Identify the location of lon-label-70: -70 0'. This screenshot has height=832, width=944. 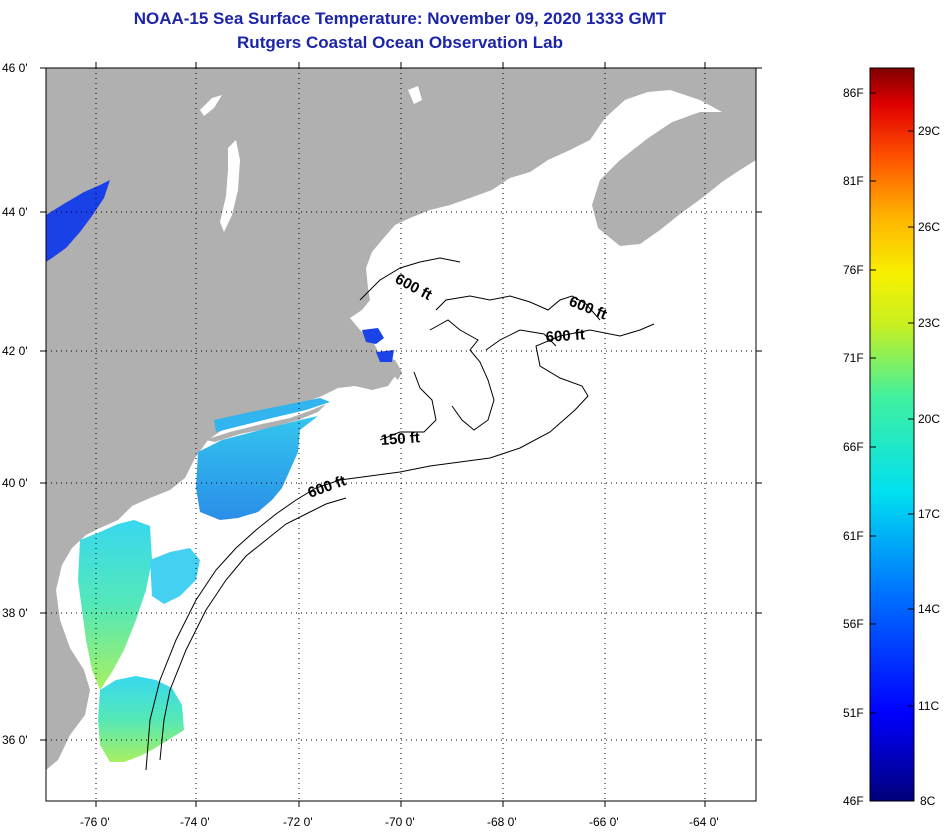
(400, 822).